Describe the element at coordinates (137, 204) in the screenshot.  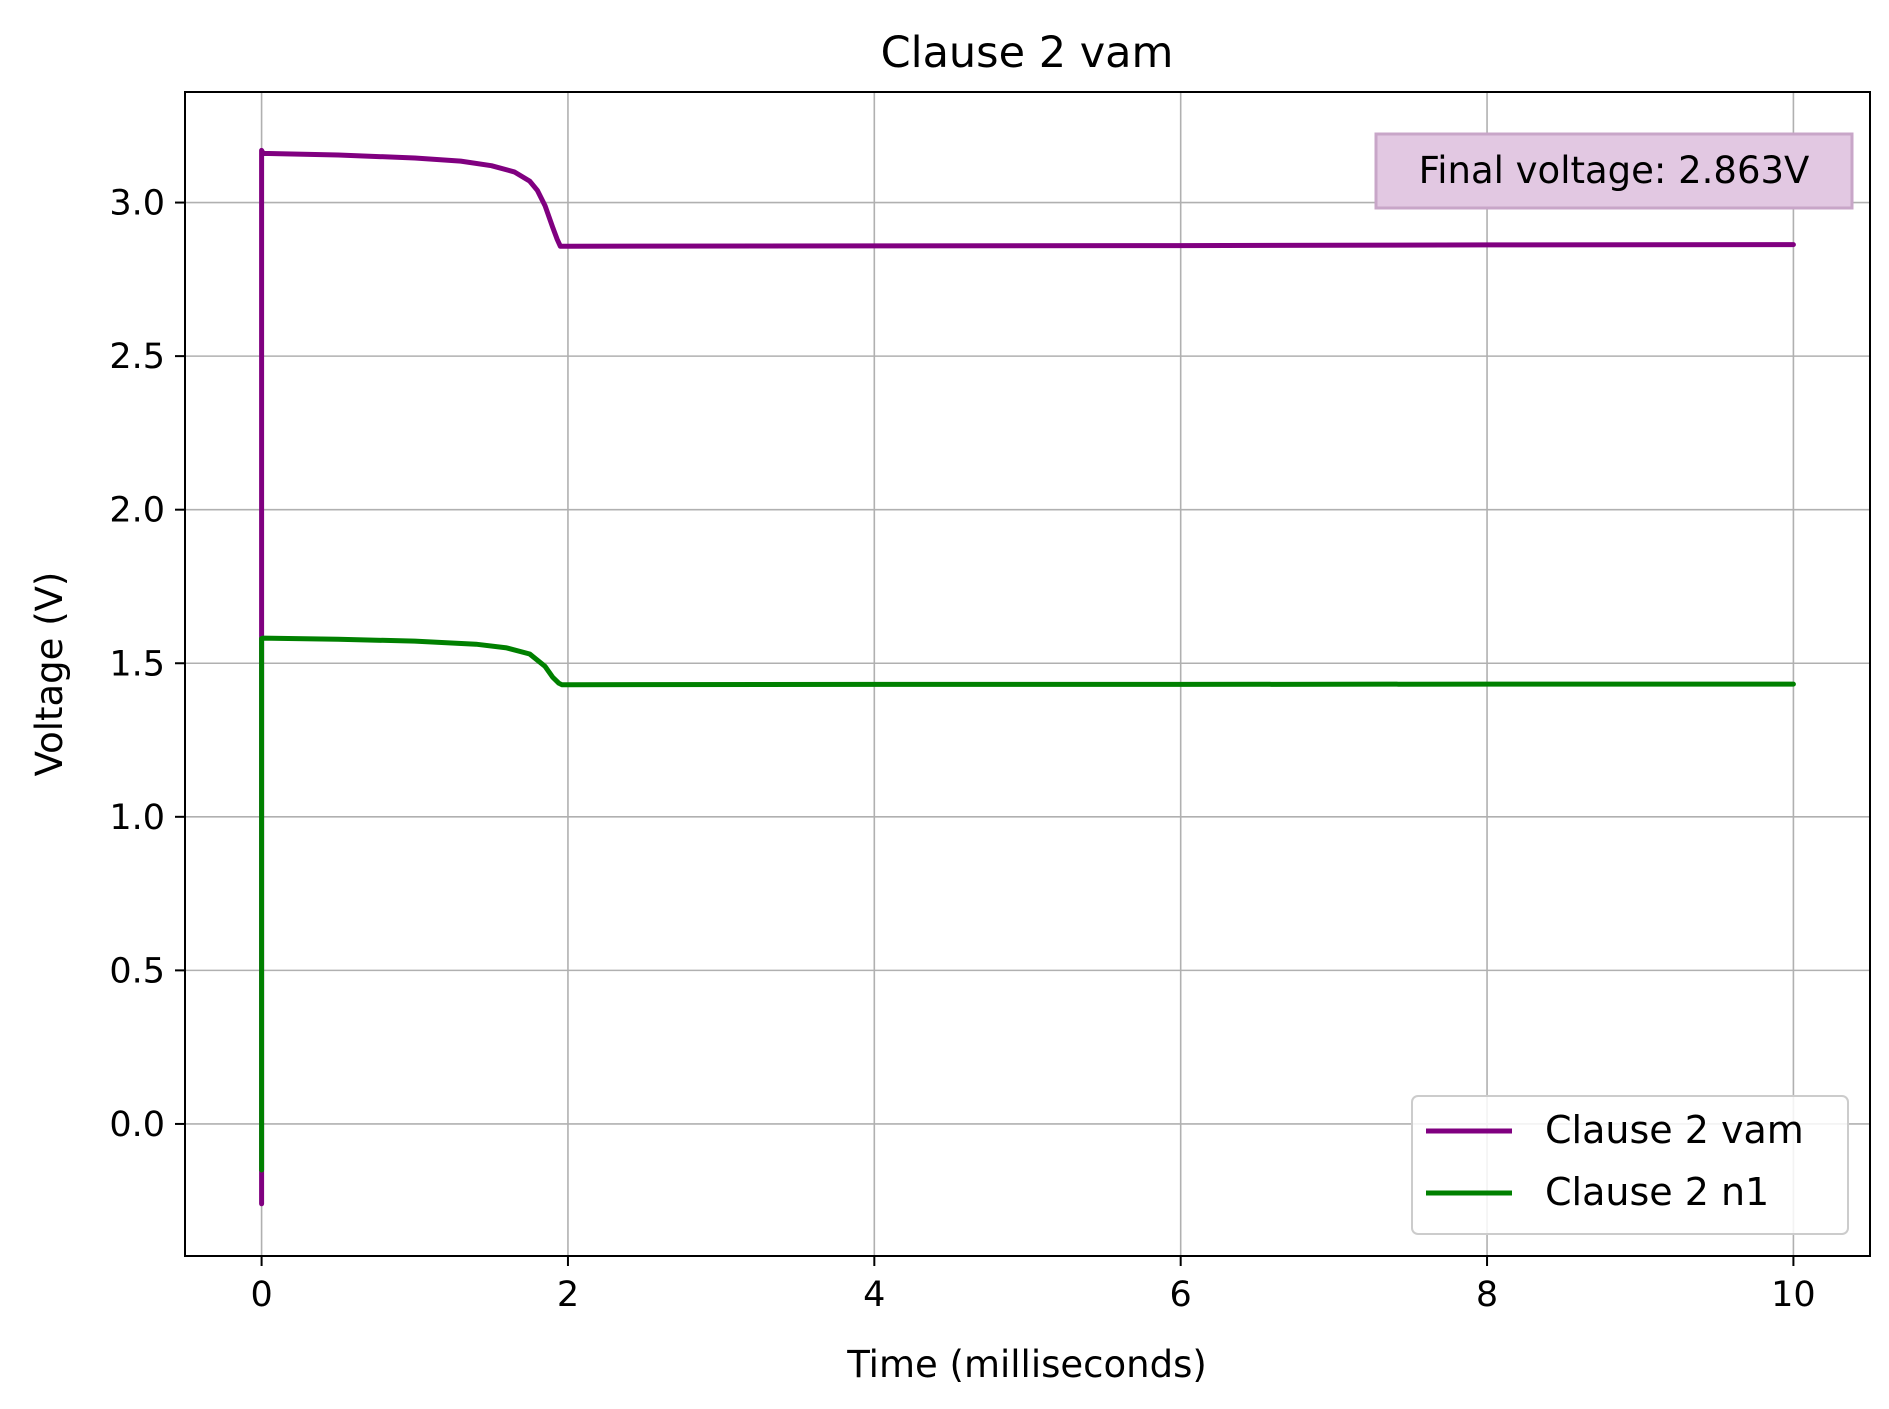
I see `y-tick-label: 3.0` at that location.